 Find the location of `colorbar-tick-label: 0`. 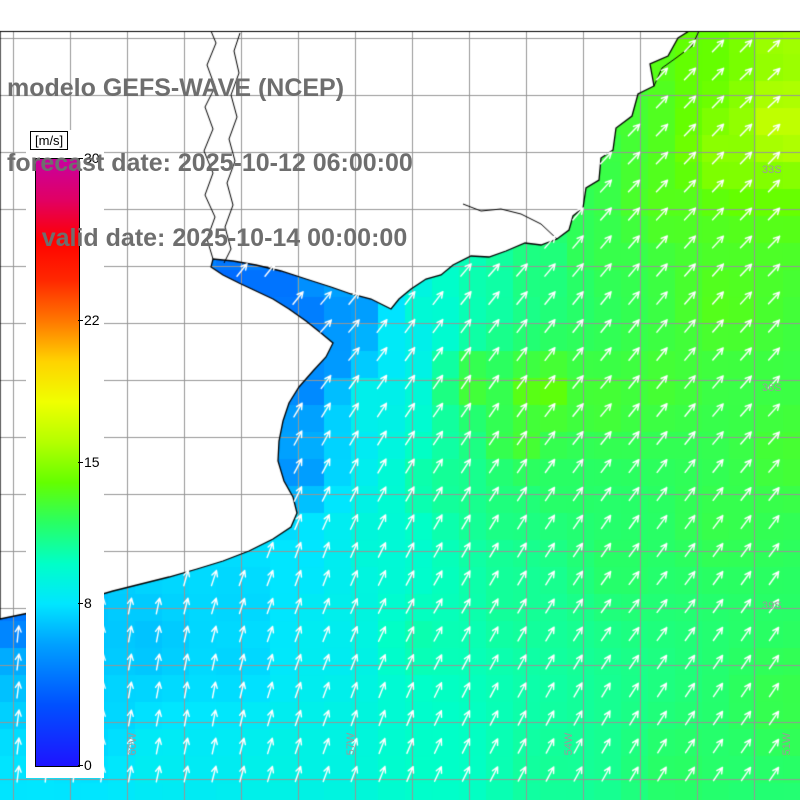

colorbar-tick-label: 0 is located at coordinates (88, 765).